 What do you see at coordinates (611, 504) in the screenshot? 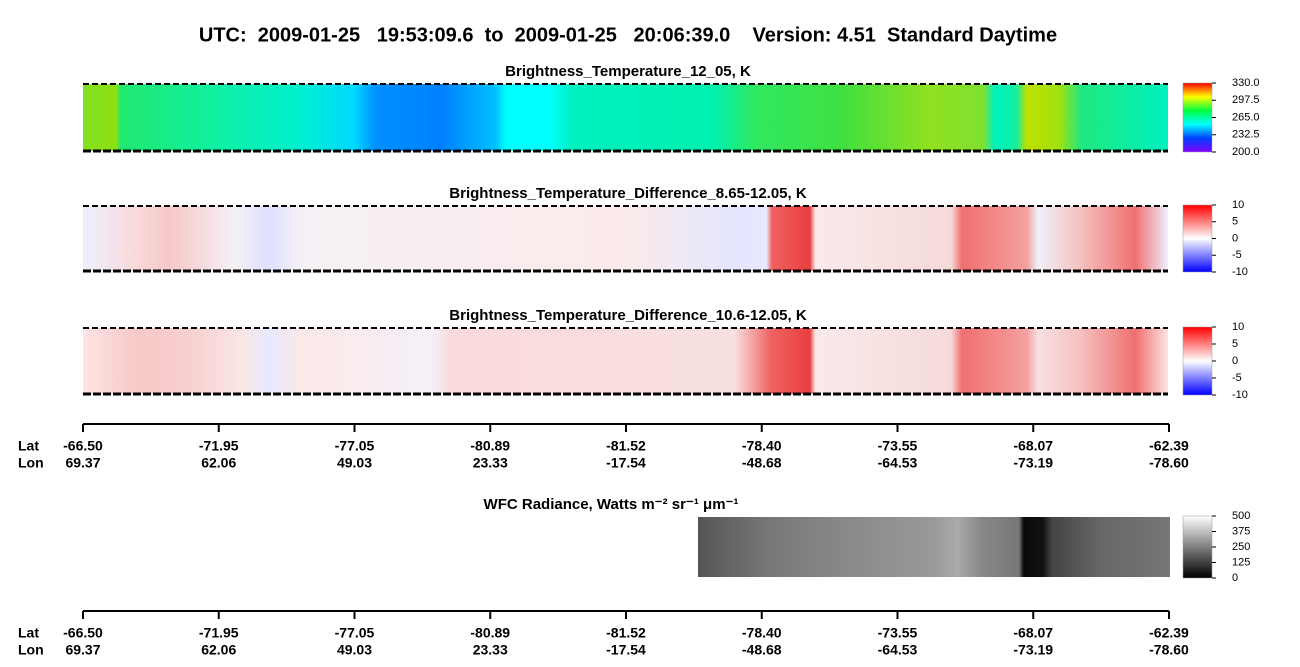
I see `panel-title: WFC Radiance, Watts m⁻² sr⁻¹ μm⁻¹` at bounding box center [611, 504].